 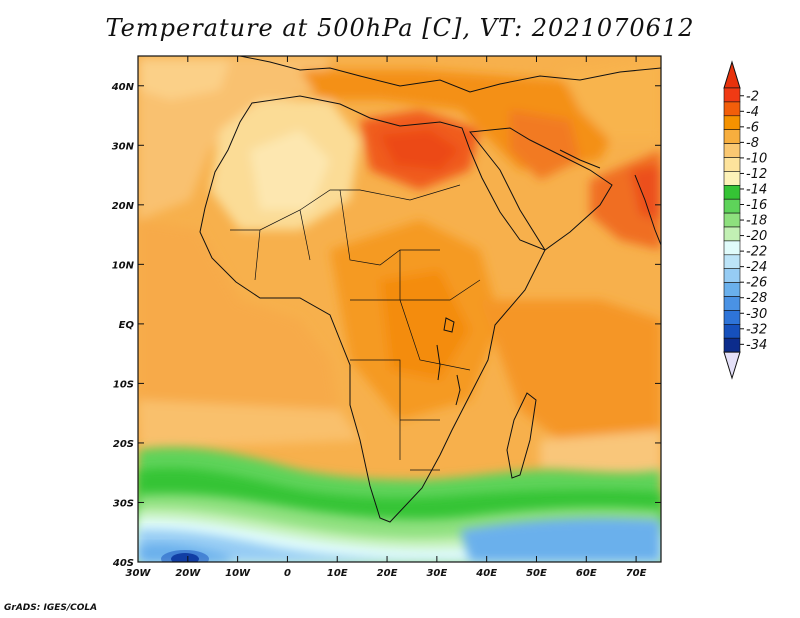 I want to click on lon-tick-label: 10W, so click(x=238, y=573).